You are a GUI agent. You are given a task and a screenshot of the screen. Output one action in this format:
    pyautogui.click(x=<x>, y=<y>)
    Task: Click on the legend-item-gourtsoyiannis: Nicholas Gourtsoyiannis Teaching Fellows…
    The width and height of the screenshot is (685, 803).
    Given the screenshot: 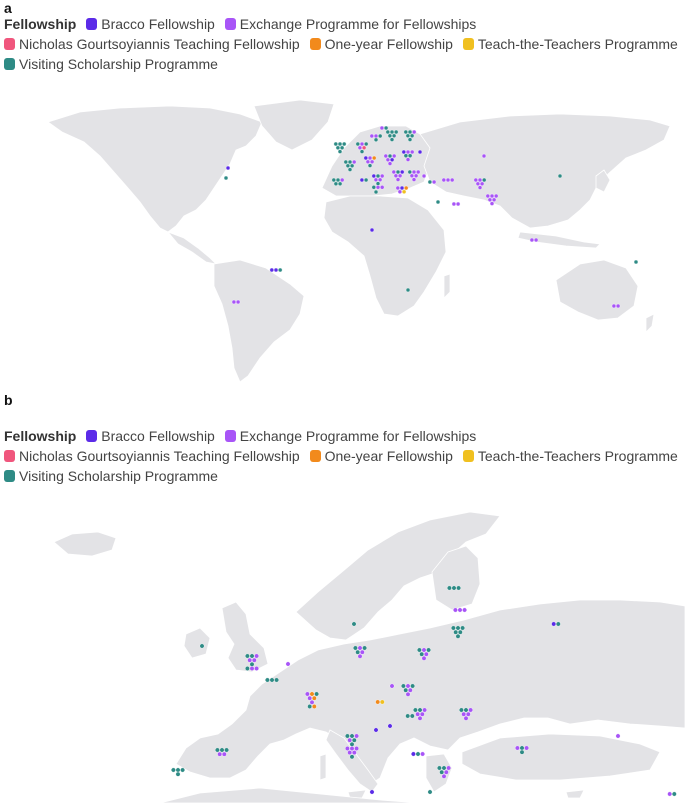 What is the action you would take?
    pyautogui.click(x=152, y=456)
    